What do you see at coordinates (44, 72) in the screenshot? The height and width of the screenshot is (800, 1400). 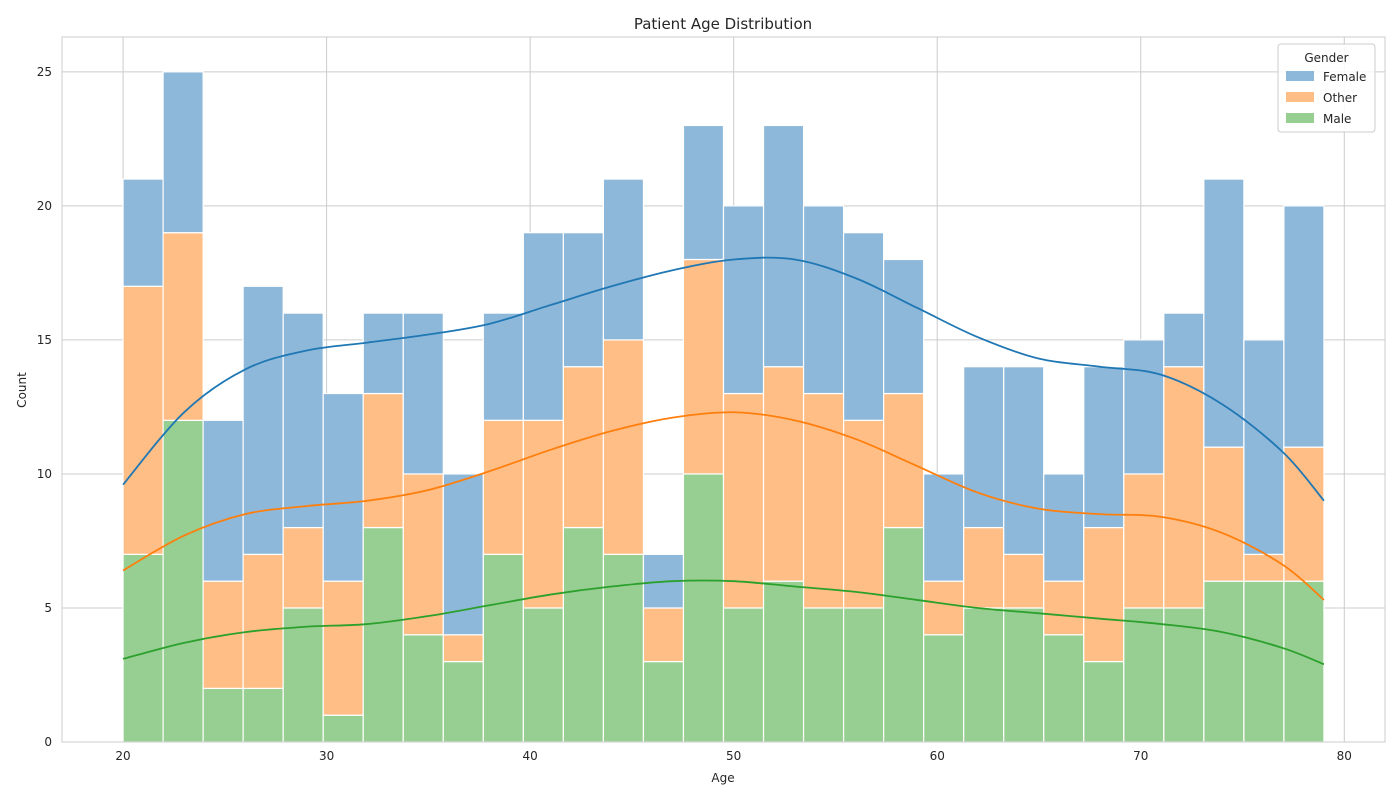 I see `y-tick-label: 25` at bounding box center [44, 72].